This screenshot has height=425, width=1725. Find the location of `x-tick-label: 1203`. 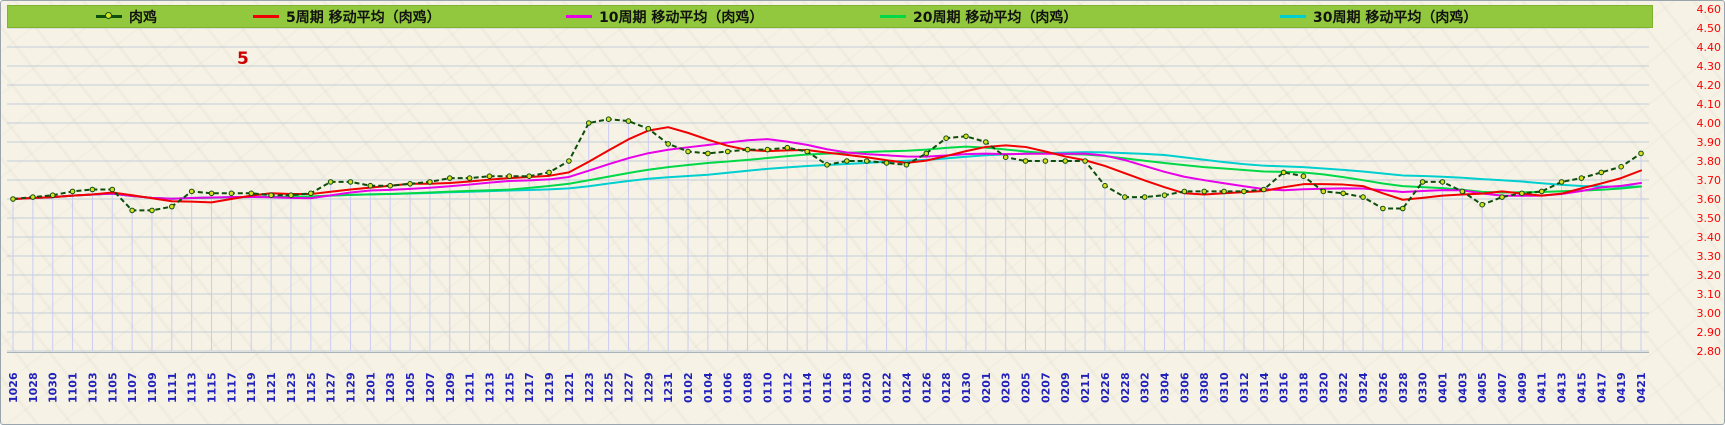

x-tick-label: 1203 is located at coordinates (390, 387).